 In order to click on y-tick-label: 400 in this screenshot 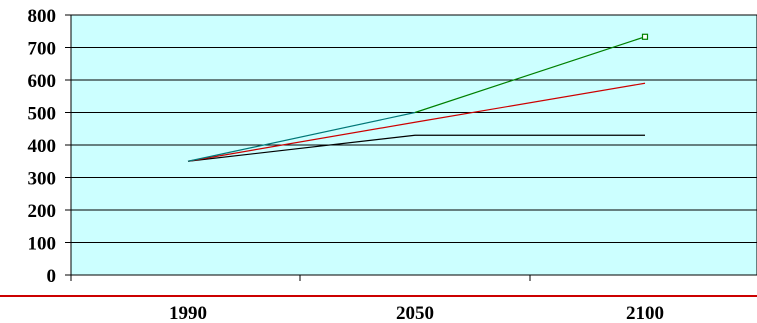, I will do `click(42, 146)`.